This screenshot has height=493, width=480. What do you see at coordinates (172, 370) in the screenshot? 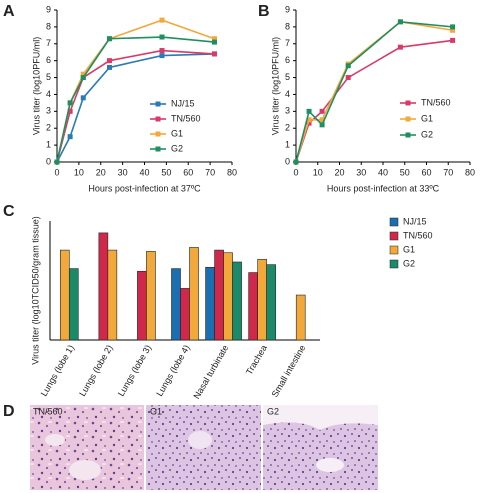
I see `x-tick-label: Lungs (lobe 4)` at bounding box center [172, 370].